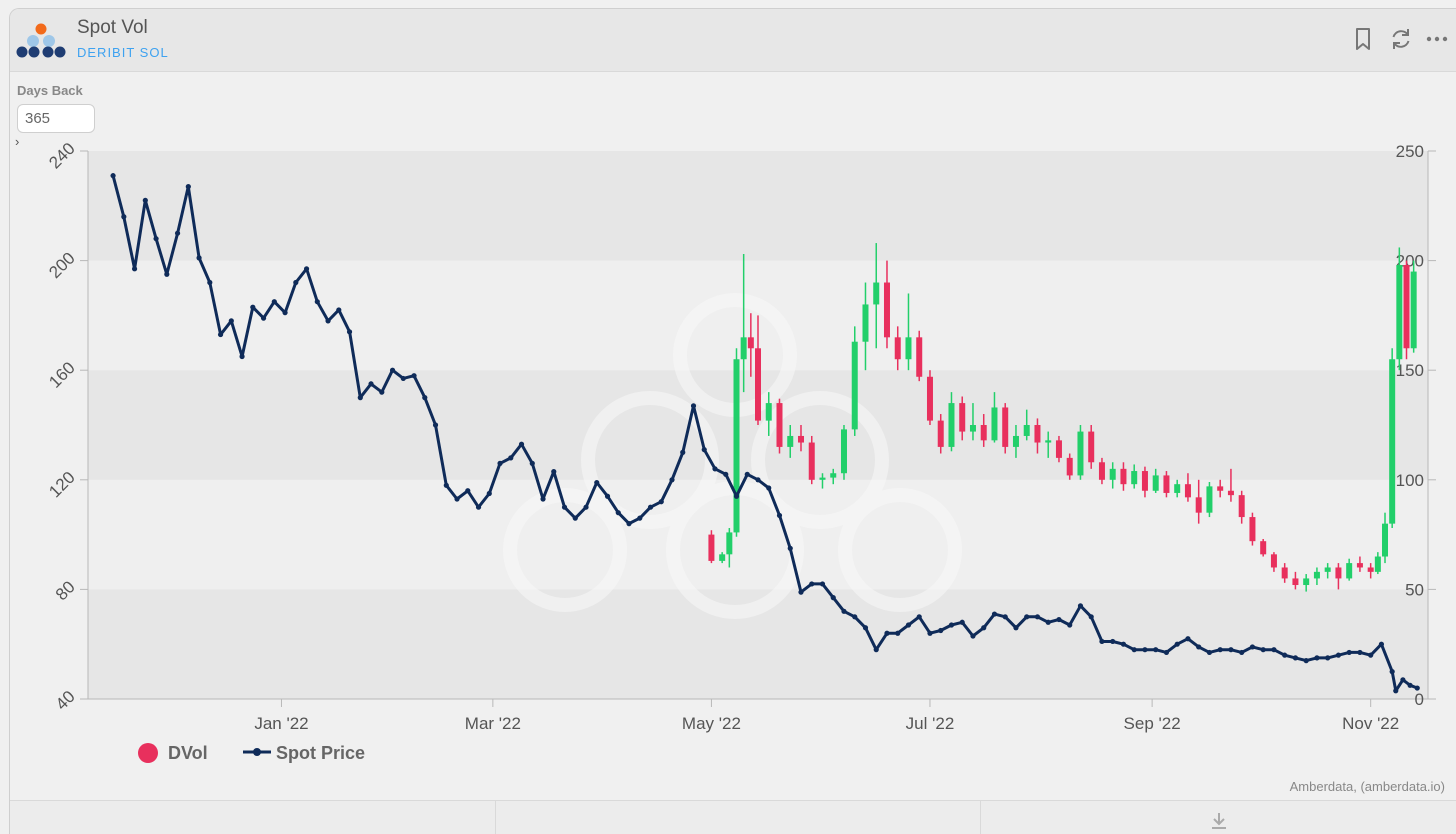  What do you see at coordinates (281, 723) in the screenshot?
I see `x-tick-label: Jan '22` at bounding box center [281, 723].